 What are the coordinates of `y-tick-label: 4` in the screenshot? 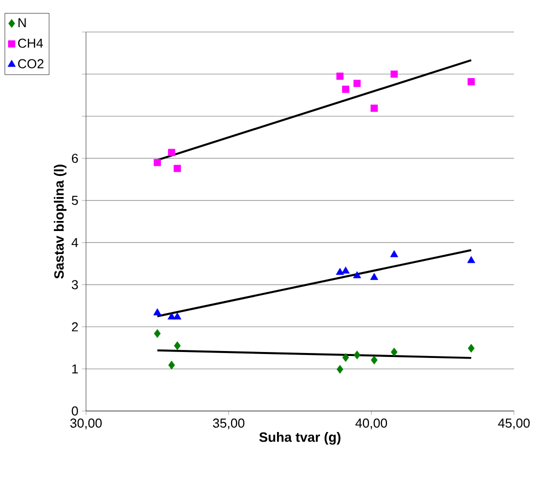 It's located at (75, 243).